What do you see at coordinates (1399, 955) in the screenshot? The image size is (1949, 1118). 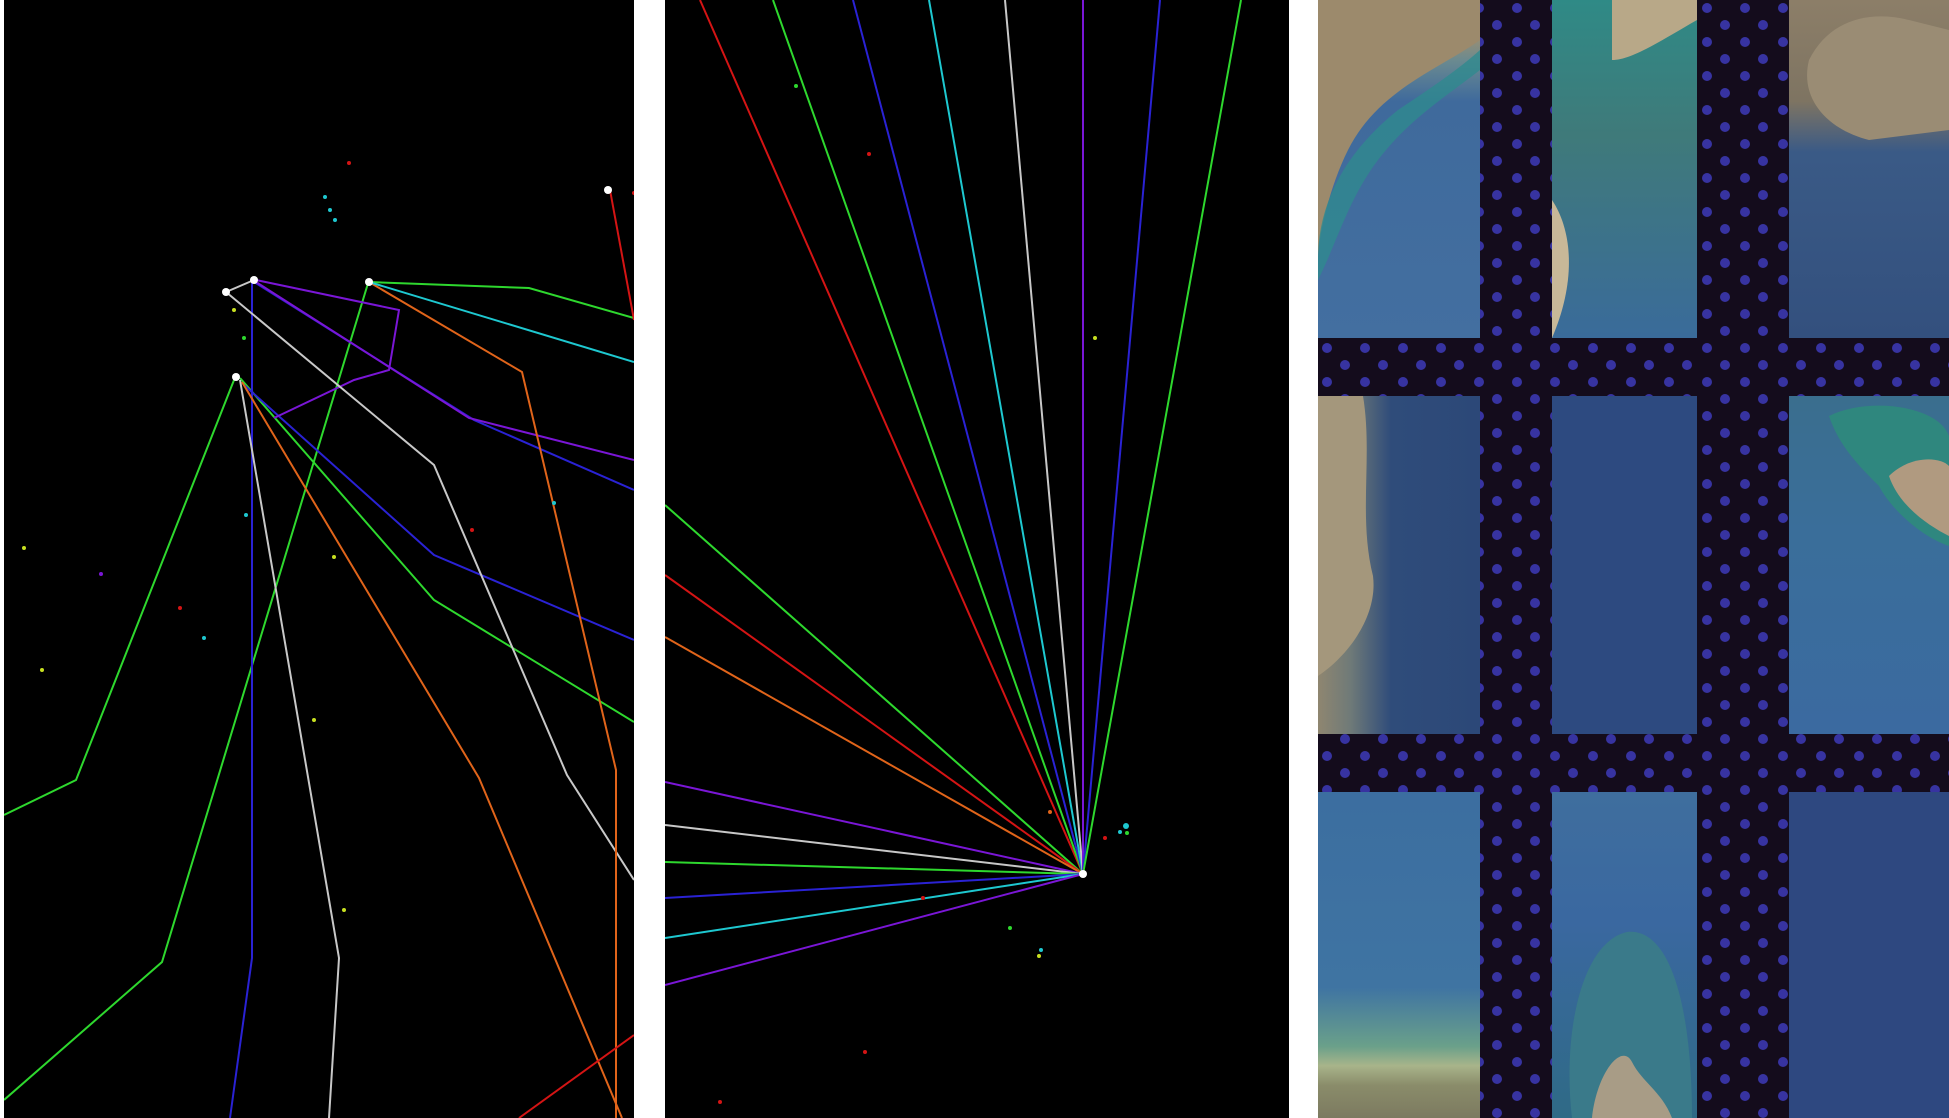 I see `satellite-tile-beach` at bounding box center [1399, 955].